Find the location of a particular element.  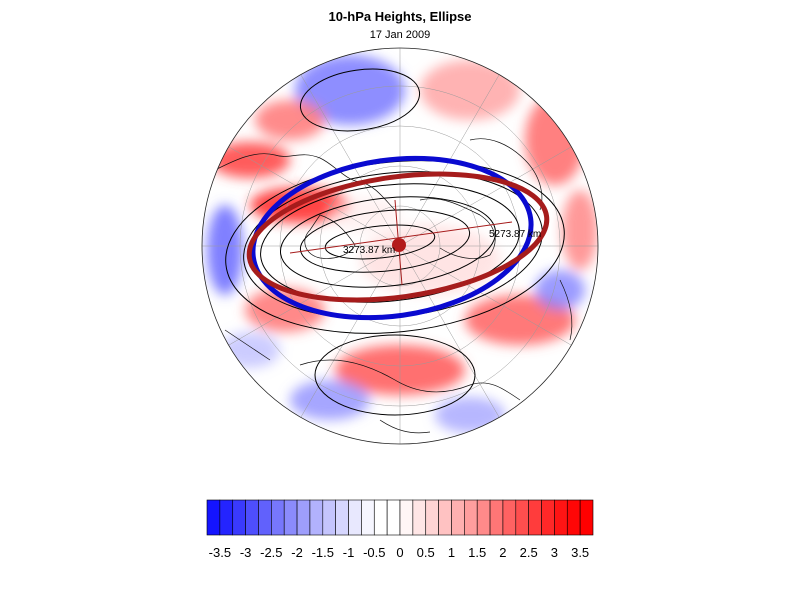

major-axis-length-label: 5273.87 km is located at coordinates (515, 234).